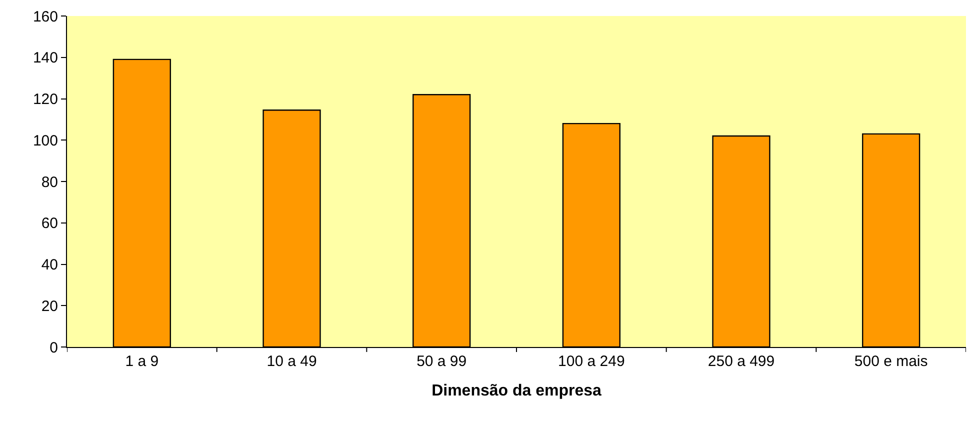 This screenshot has width=969, height=434. I want to click on x-tick-label: 100 a 249, so click(591, 361).